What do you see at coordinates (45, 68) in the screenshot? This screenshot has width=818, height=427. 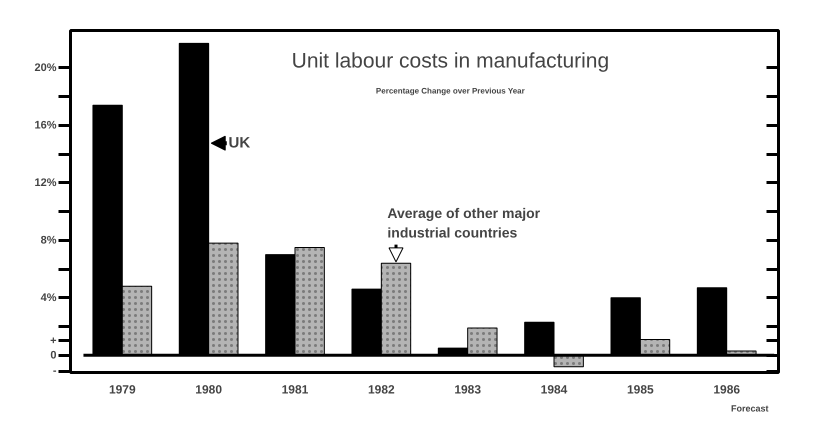 I see `y-tick-label: 20%` at bounding box center [45, 68].